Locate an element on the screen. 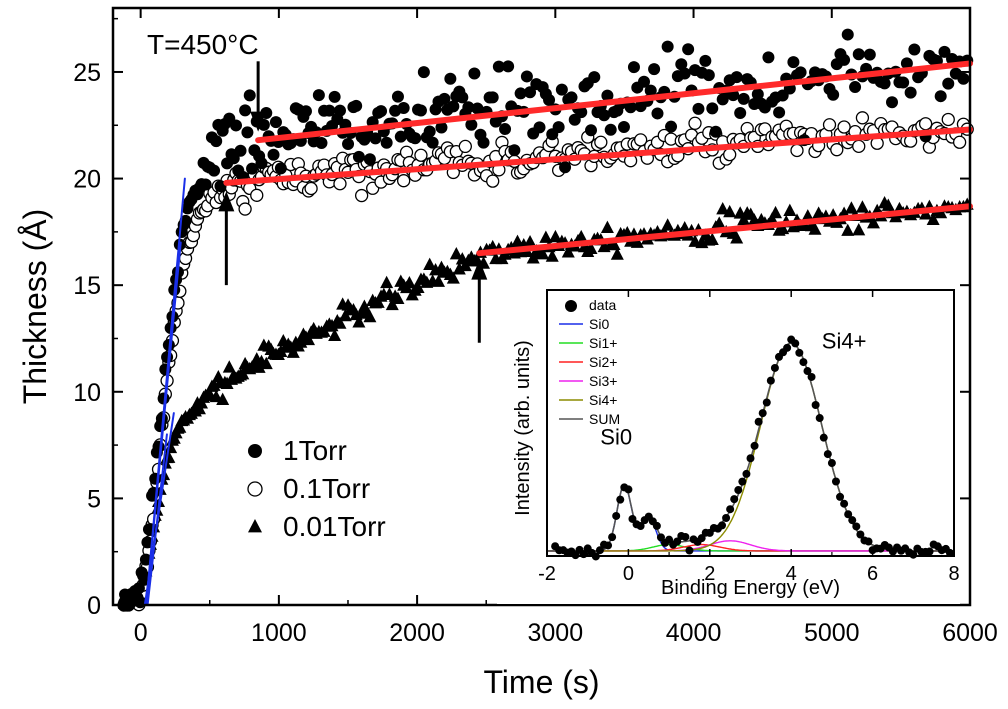 The image size is (1008, 709). inset-x-tick-label: 2 is located at coordinates (709, 574).